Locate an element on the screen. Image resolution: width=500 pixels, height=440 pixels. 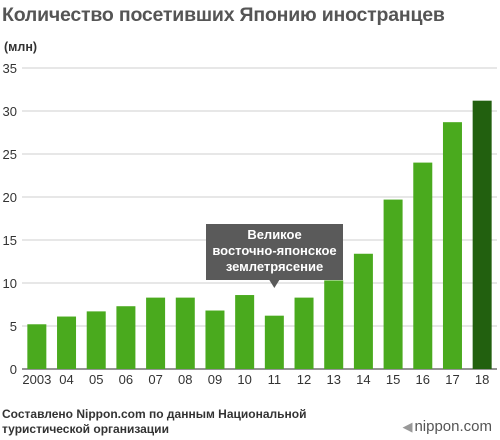
annotation-pointer is located at coordinates (274, 284).